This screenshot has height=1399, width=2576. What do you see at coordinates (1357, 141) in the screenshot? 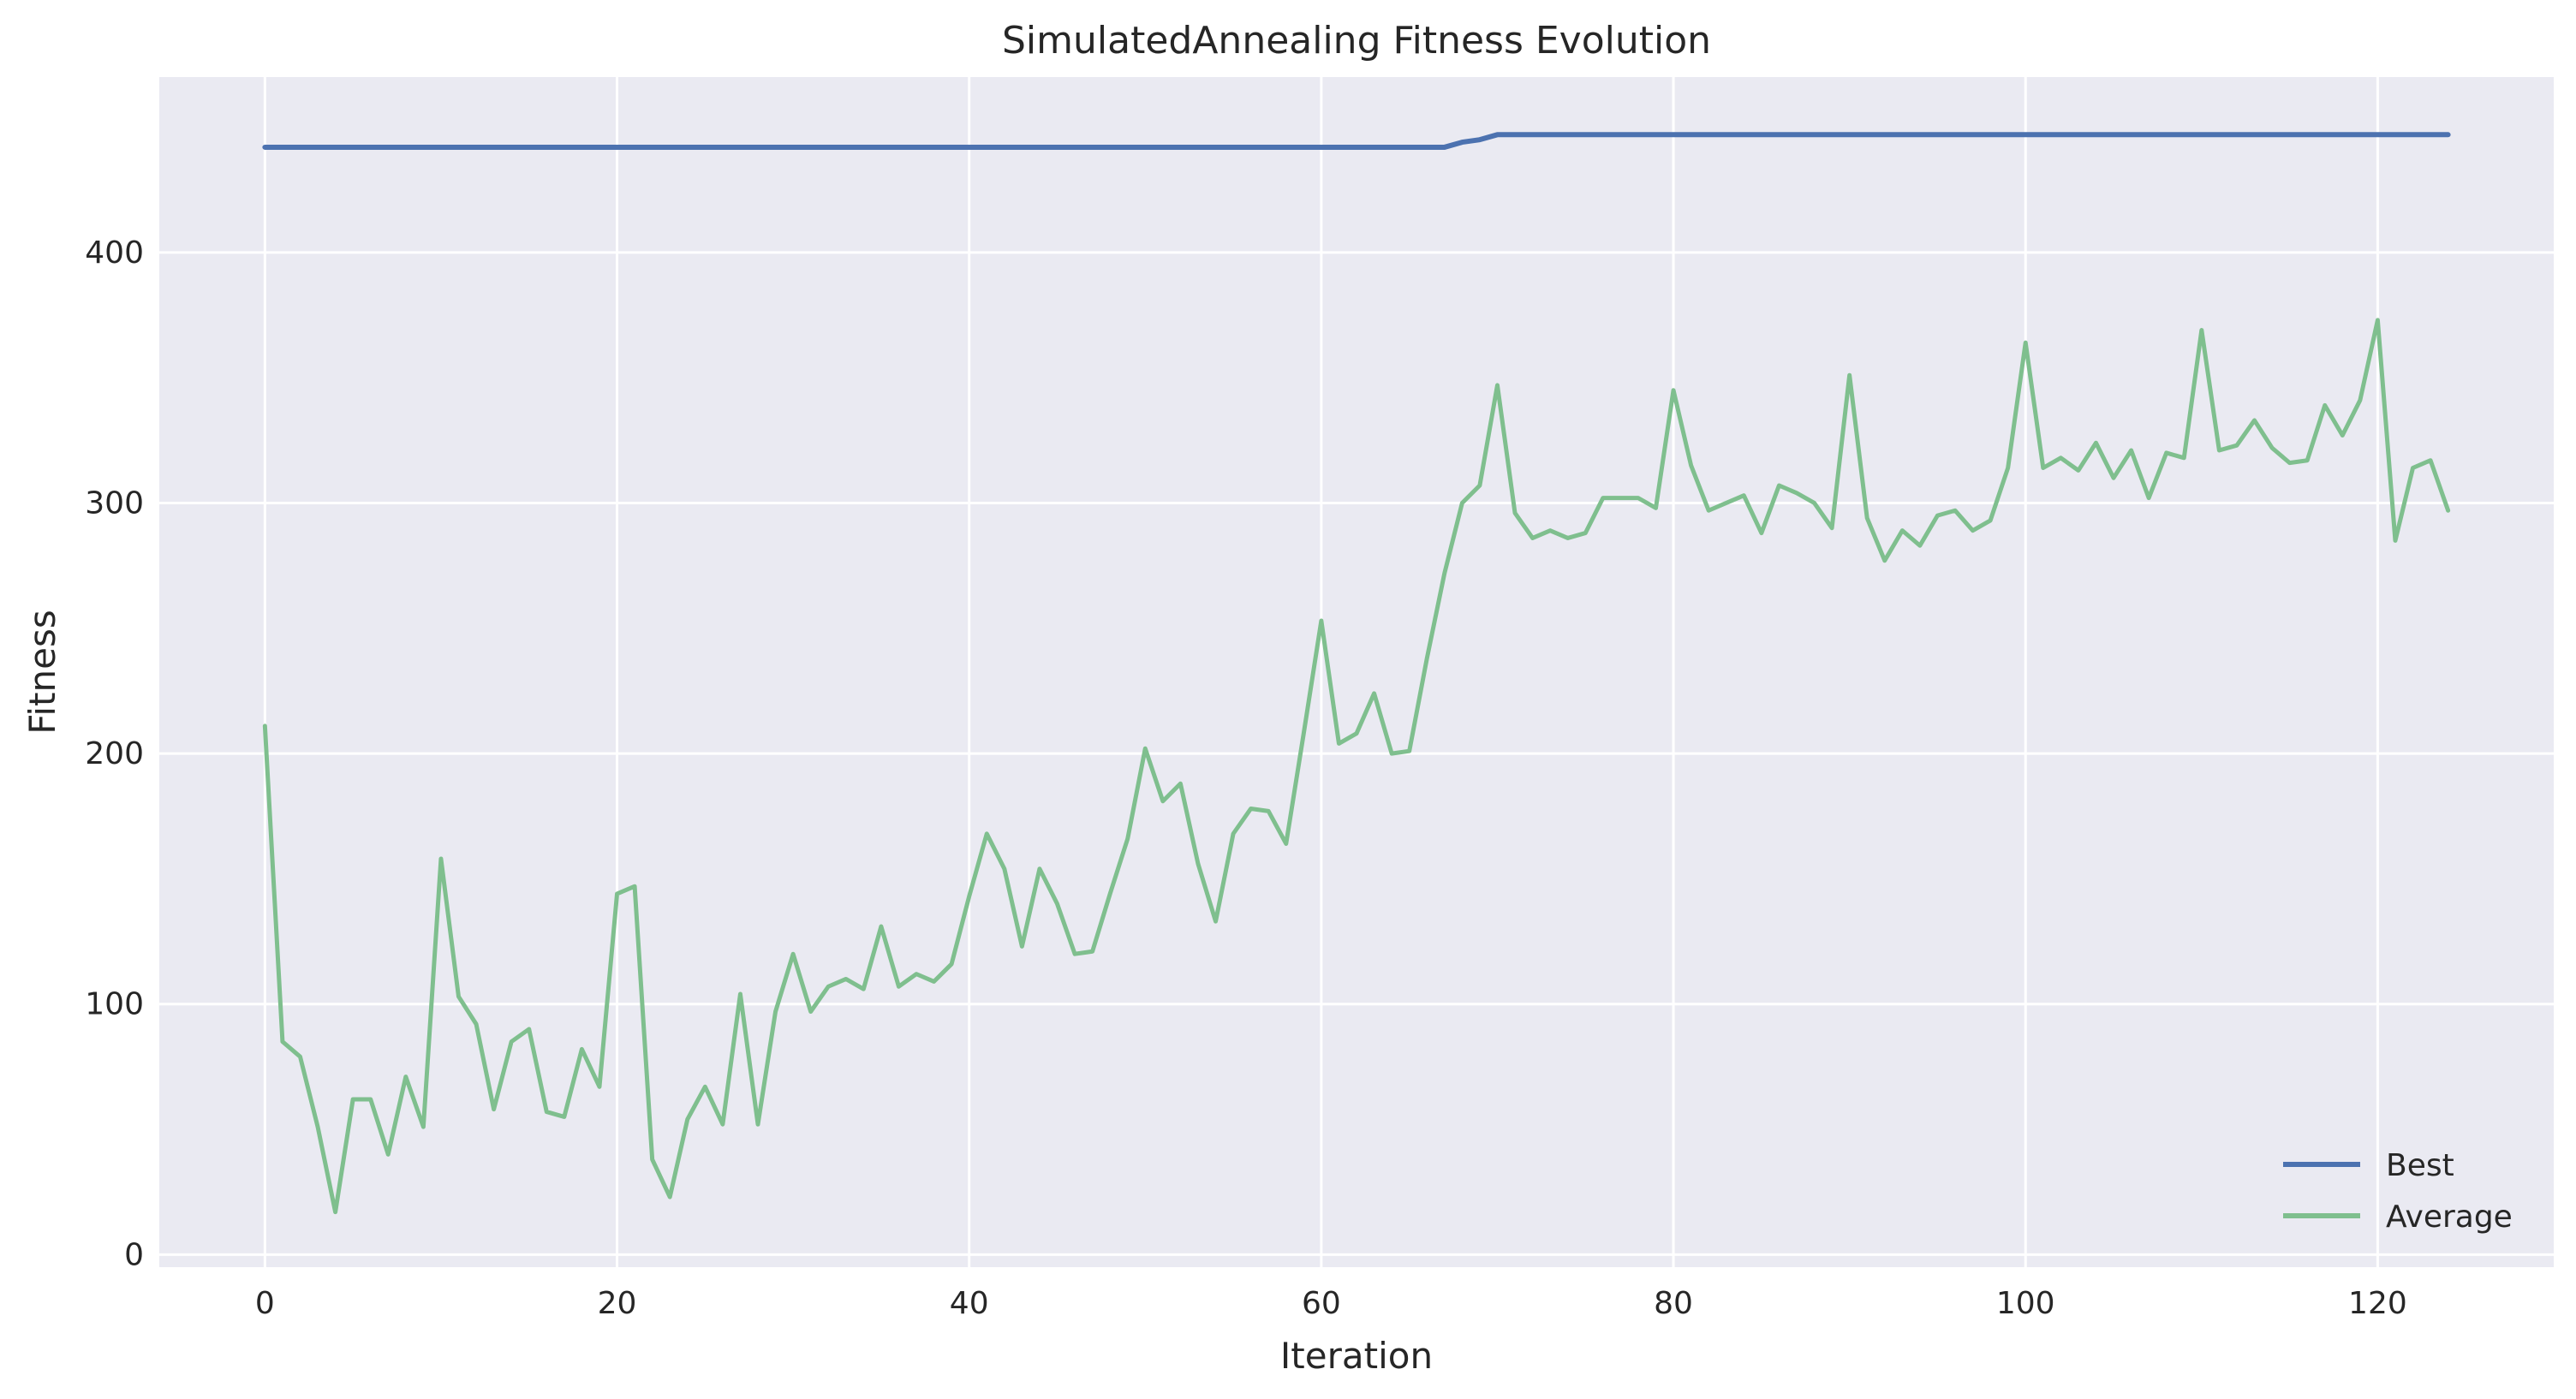
I see `series-line-best` at bounding box center [1357, 141].